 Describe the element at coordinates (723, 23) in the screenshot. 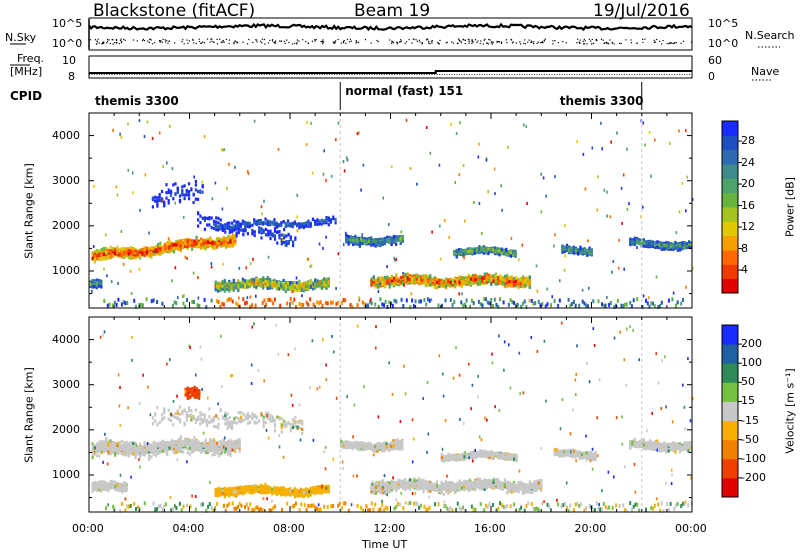

I see `nsearch-tick-high: 10^5` at that location.